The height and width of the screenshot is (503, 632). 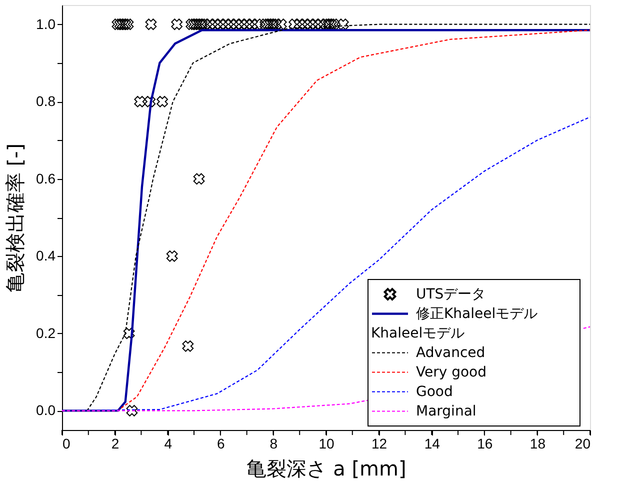 What do you see at coordinates (582, 444) in the screenshot?
I see `x-tick-label: 20` at bounding box center [582, 444].